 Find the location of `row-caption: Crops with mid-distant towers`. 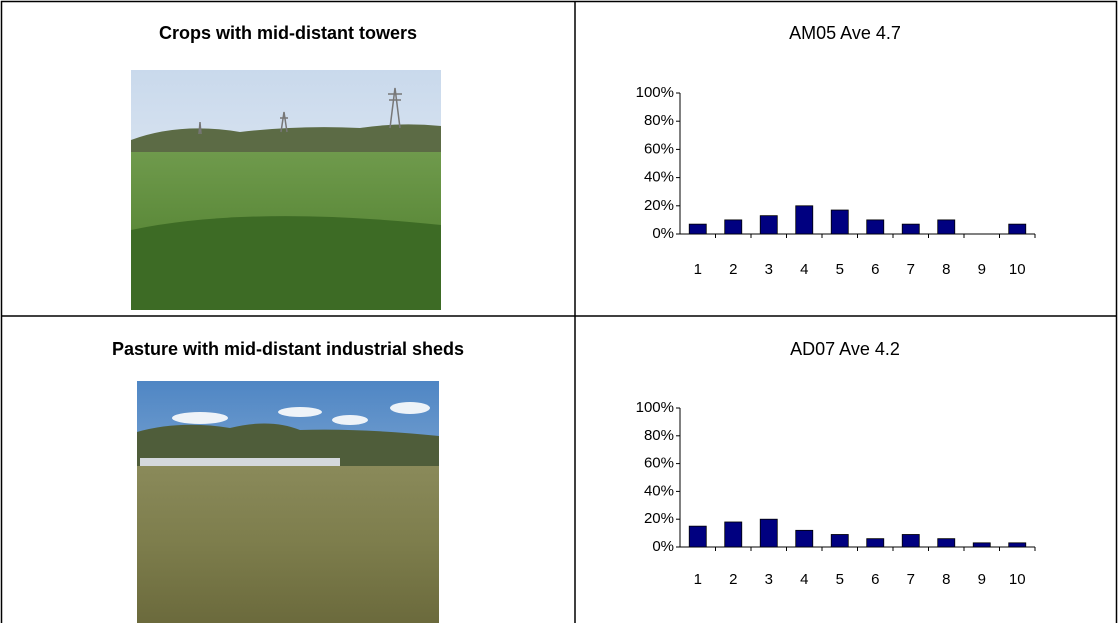

row-caption: Crops with mid-distant towers is located at coordinates (288, 33).